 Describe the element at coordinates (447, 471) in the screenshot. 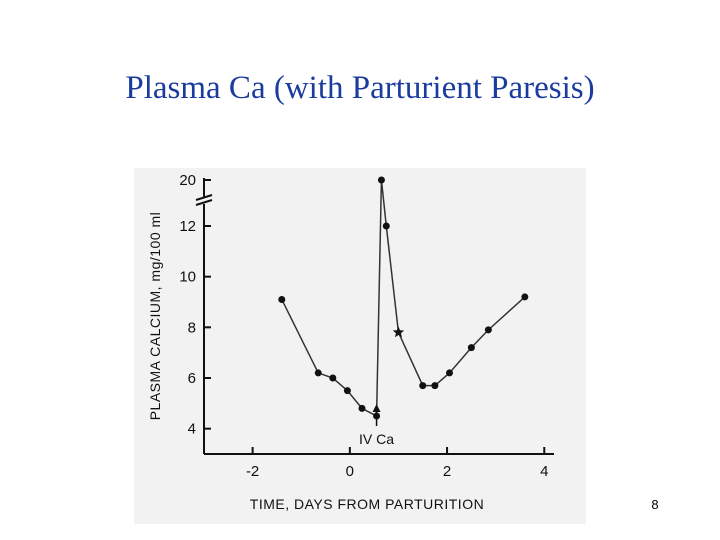

I see `x-tick-label: 2` at that location.